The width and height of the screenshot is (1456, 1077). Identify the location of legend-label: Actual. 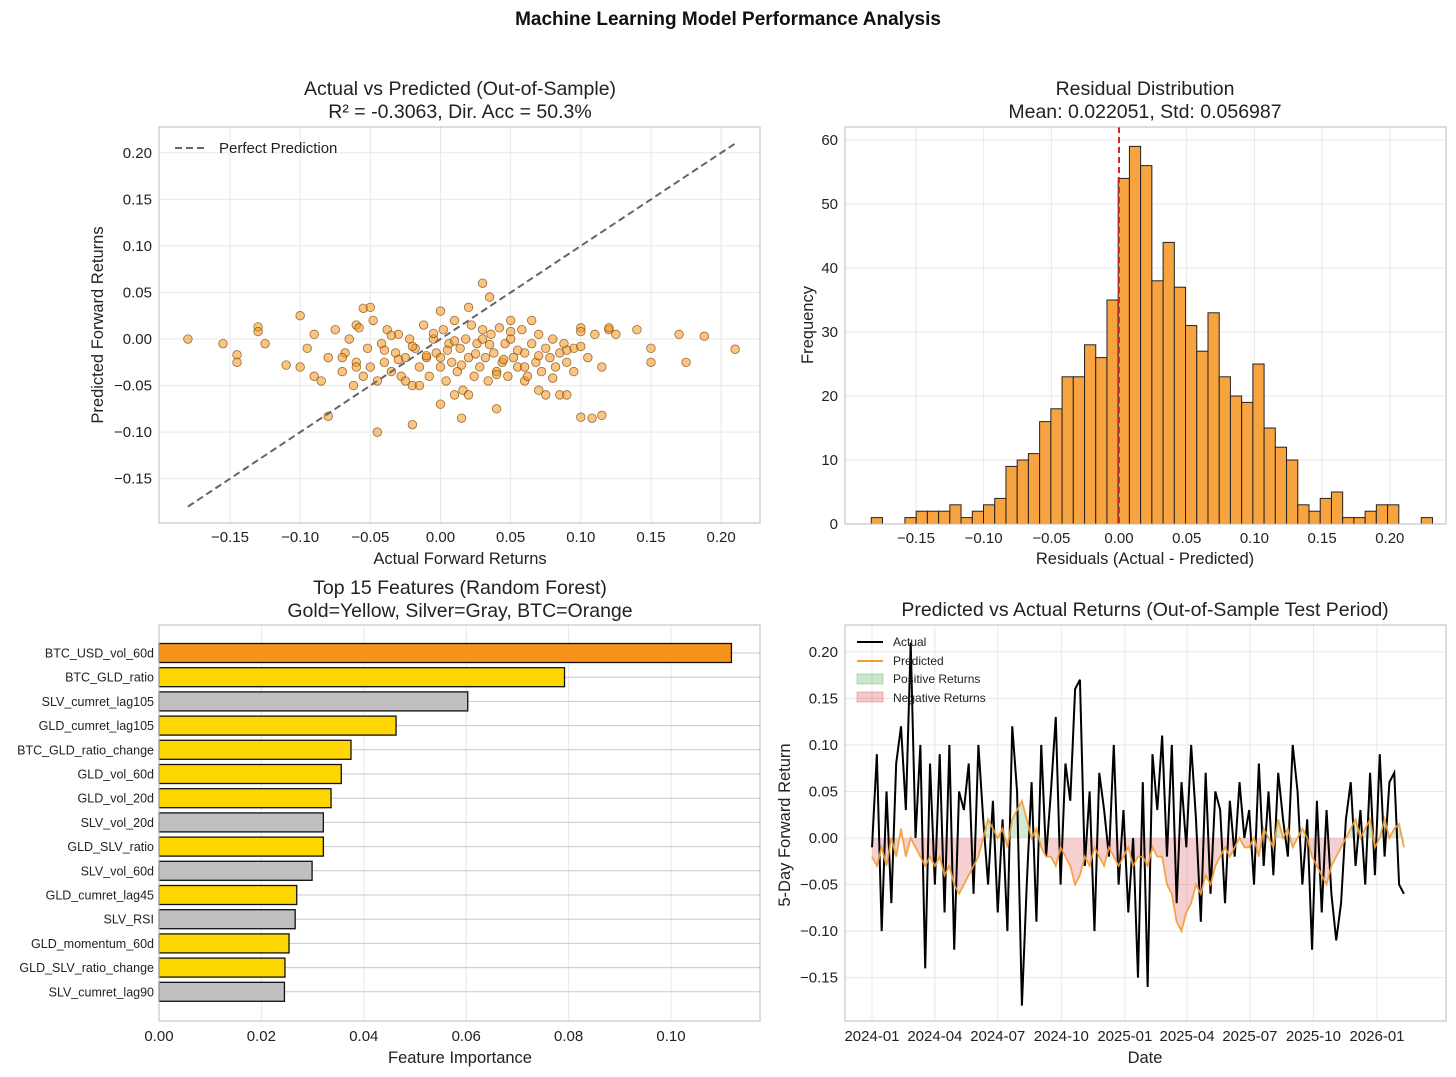
(909, 642).